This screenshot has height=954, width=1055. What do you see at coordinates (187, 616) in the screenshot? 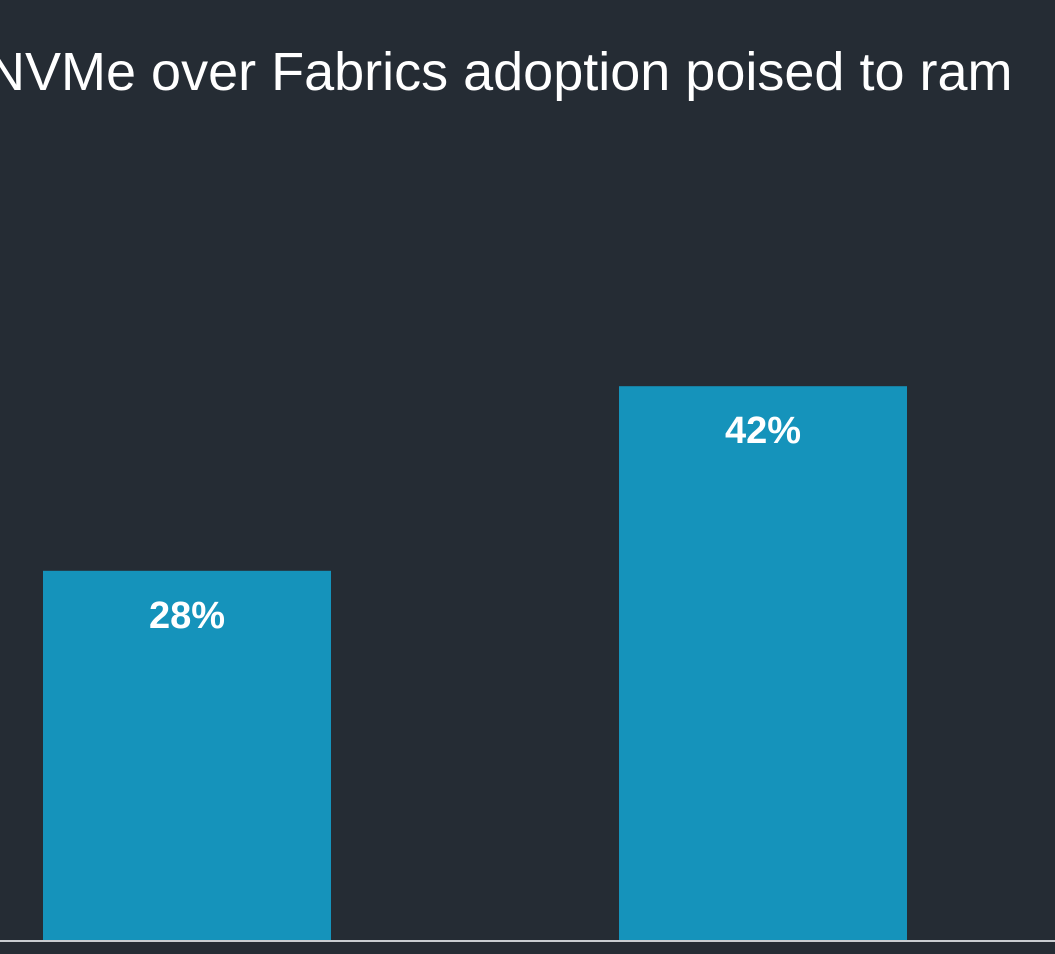
I see `data-label: 28%` at bounding box center [187, 616].